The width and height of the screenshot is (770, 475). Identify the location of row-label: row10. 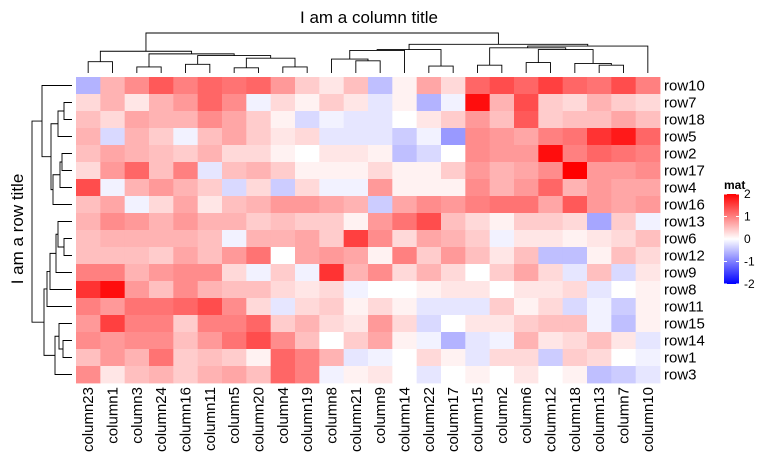
(684, 86).